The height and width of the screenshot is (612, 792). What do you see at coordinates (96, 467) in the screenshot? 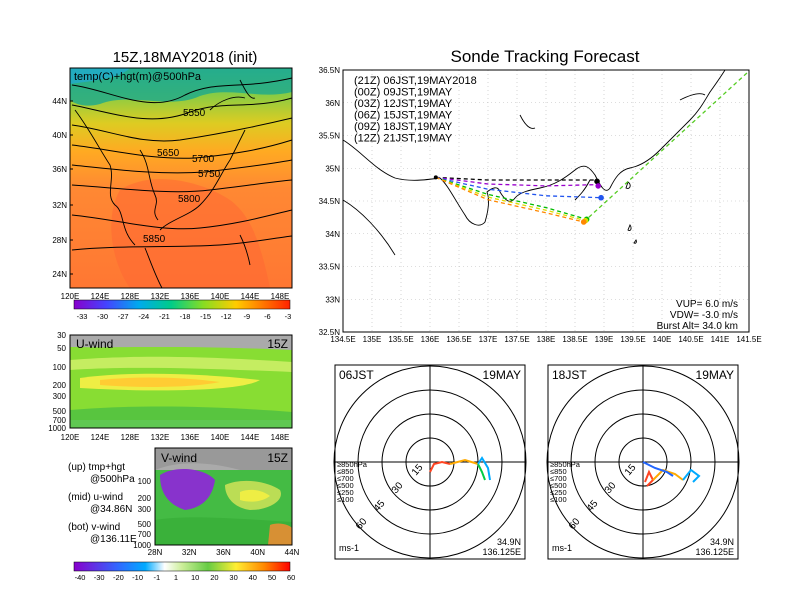
I see `desc-up: (up) tmp+hgt` at bounding box center [96, 467].